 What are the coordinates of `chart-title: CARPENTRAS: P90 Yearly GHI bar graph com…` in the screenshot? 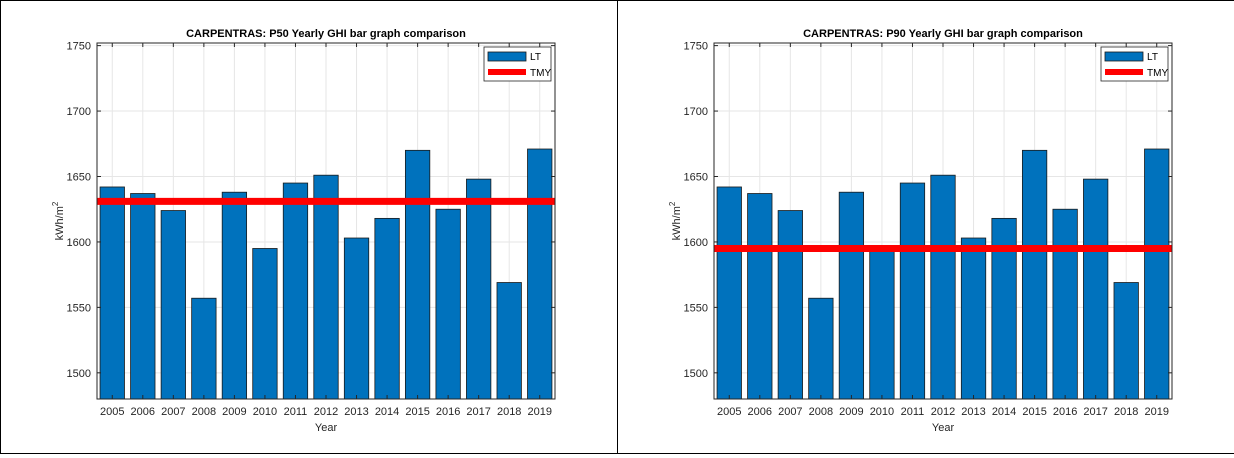 It's located at (943, 34).